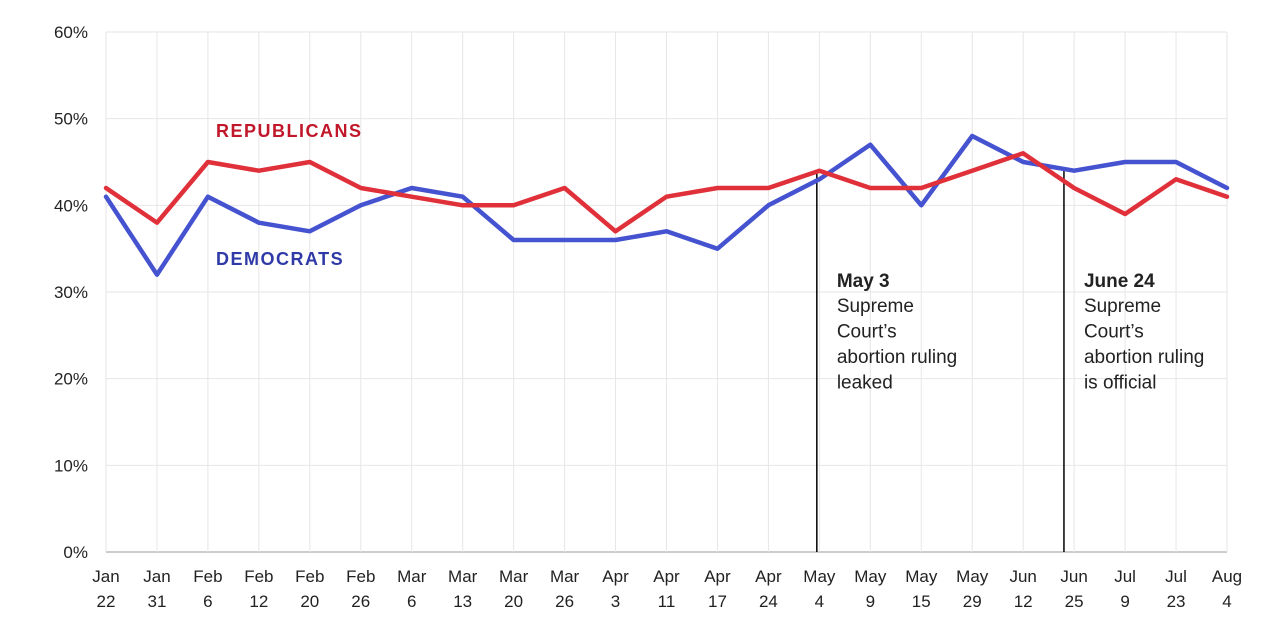 This screenshot has height=640, width=1280. What do you see at coordinates (863, 281) in the screenshot?
I see `annotation-title: May 3` at bounding box center [863, 281].